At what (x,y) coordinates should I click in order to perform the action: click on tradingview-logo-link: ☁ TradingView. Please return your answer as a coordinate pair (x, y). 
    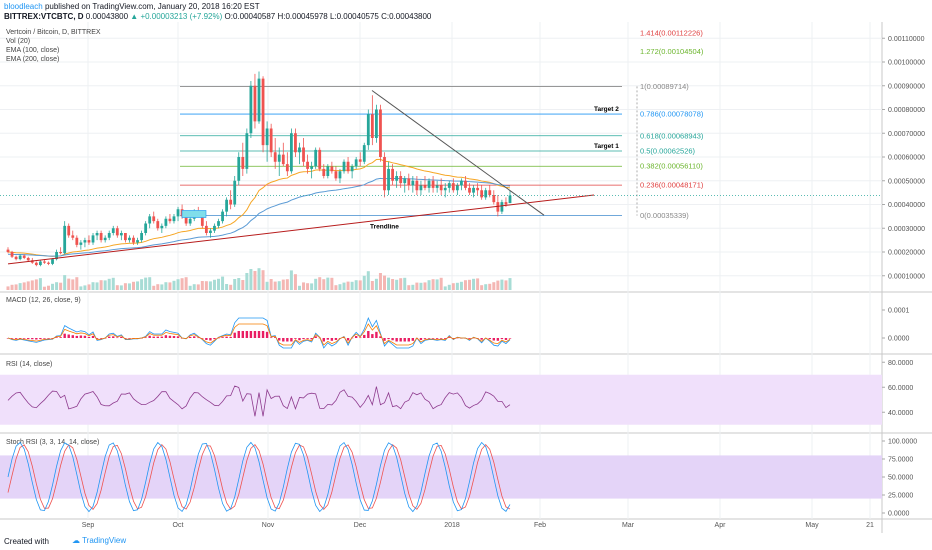
    Looking at the image, I should click on (99, 540).